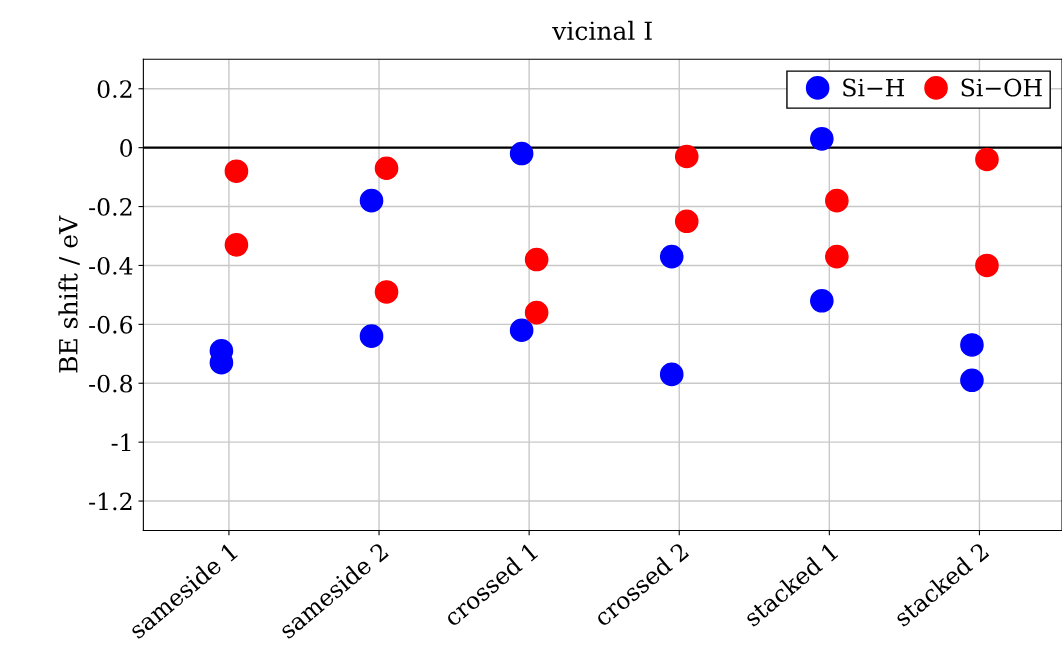 This screenshot has height=659, width=1062. I want to click on legend-label: Si−OH, so click(1001, 87).